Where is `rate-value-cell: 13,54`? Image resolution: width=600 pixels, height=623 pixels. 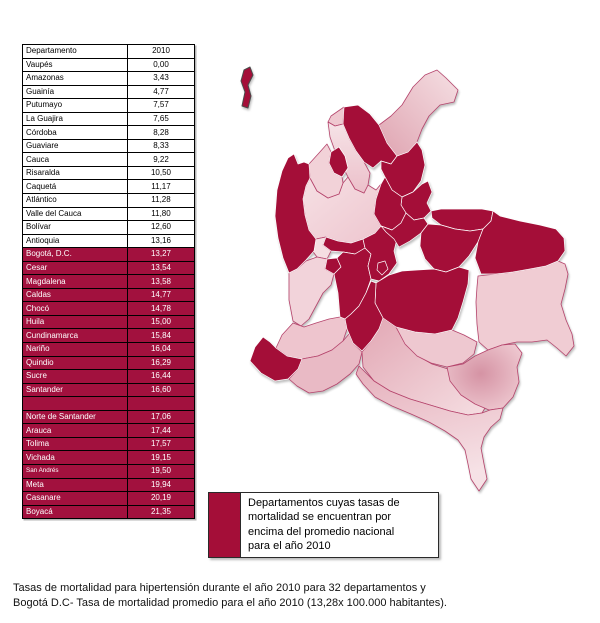
rate-value-cell: 13,54 is located at coordinates (161, 268).